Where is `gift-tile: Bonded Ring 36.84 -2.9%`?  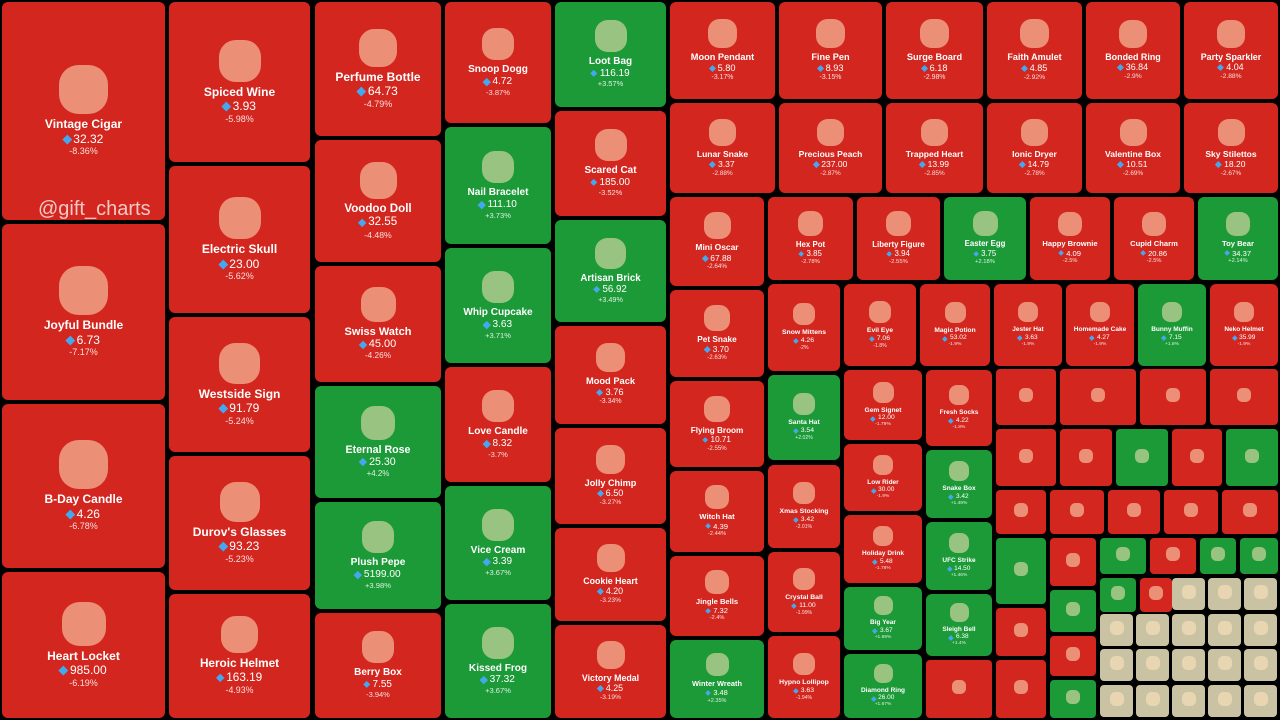
gift-tile: Bonded Ring 36.84 -2.9% is located at coordinates (1133, 50).